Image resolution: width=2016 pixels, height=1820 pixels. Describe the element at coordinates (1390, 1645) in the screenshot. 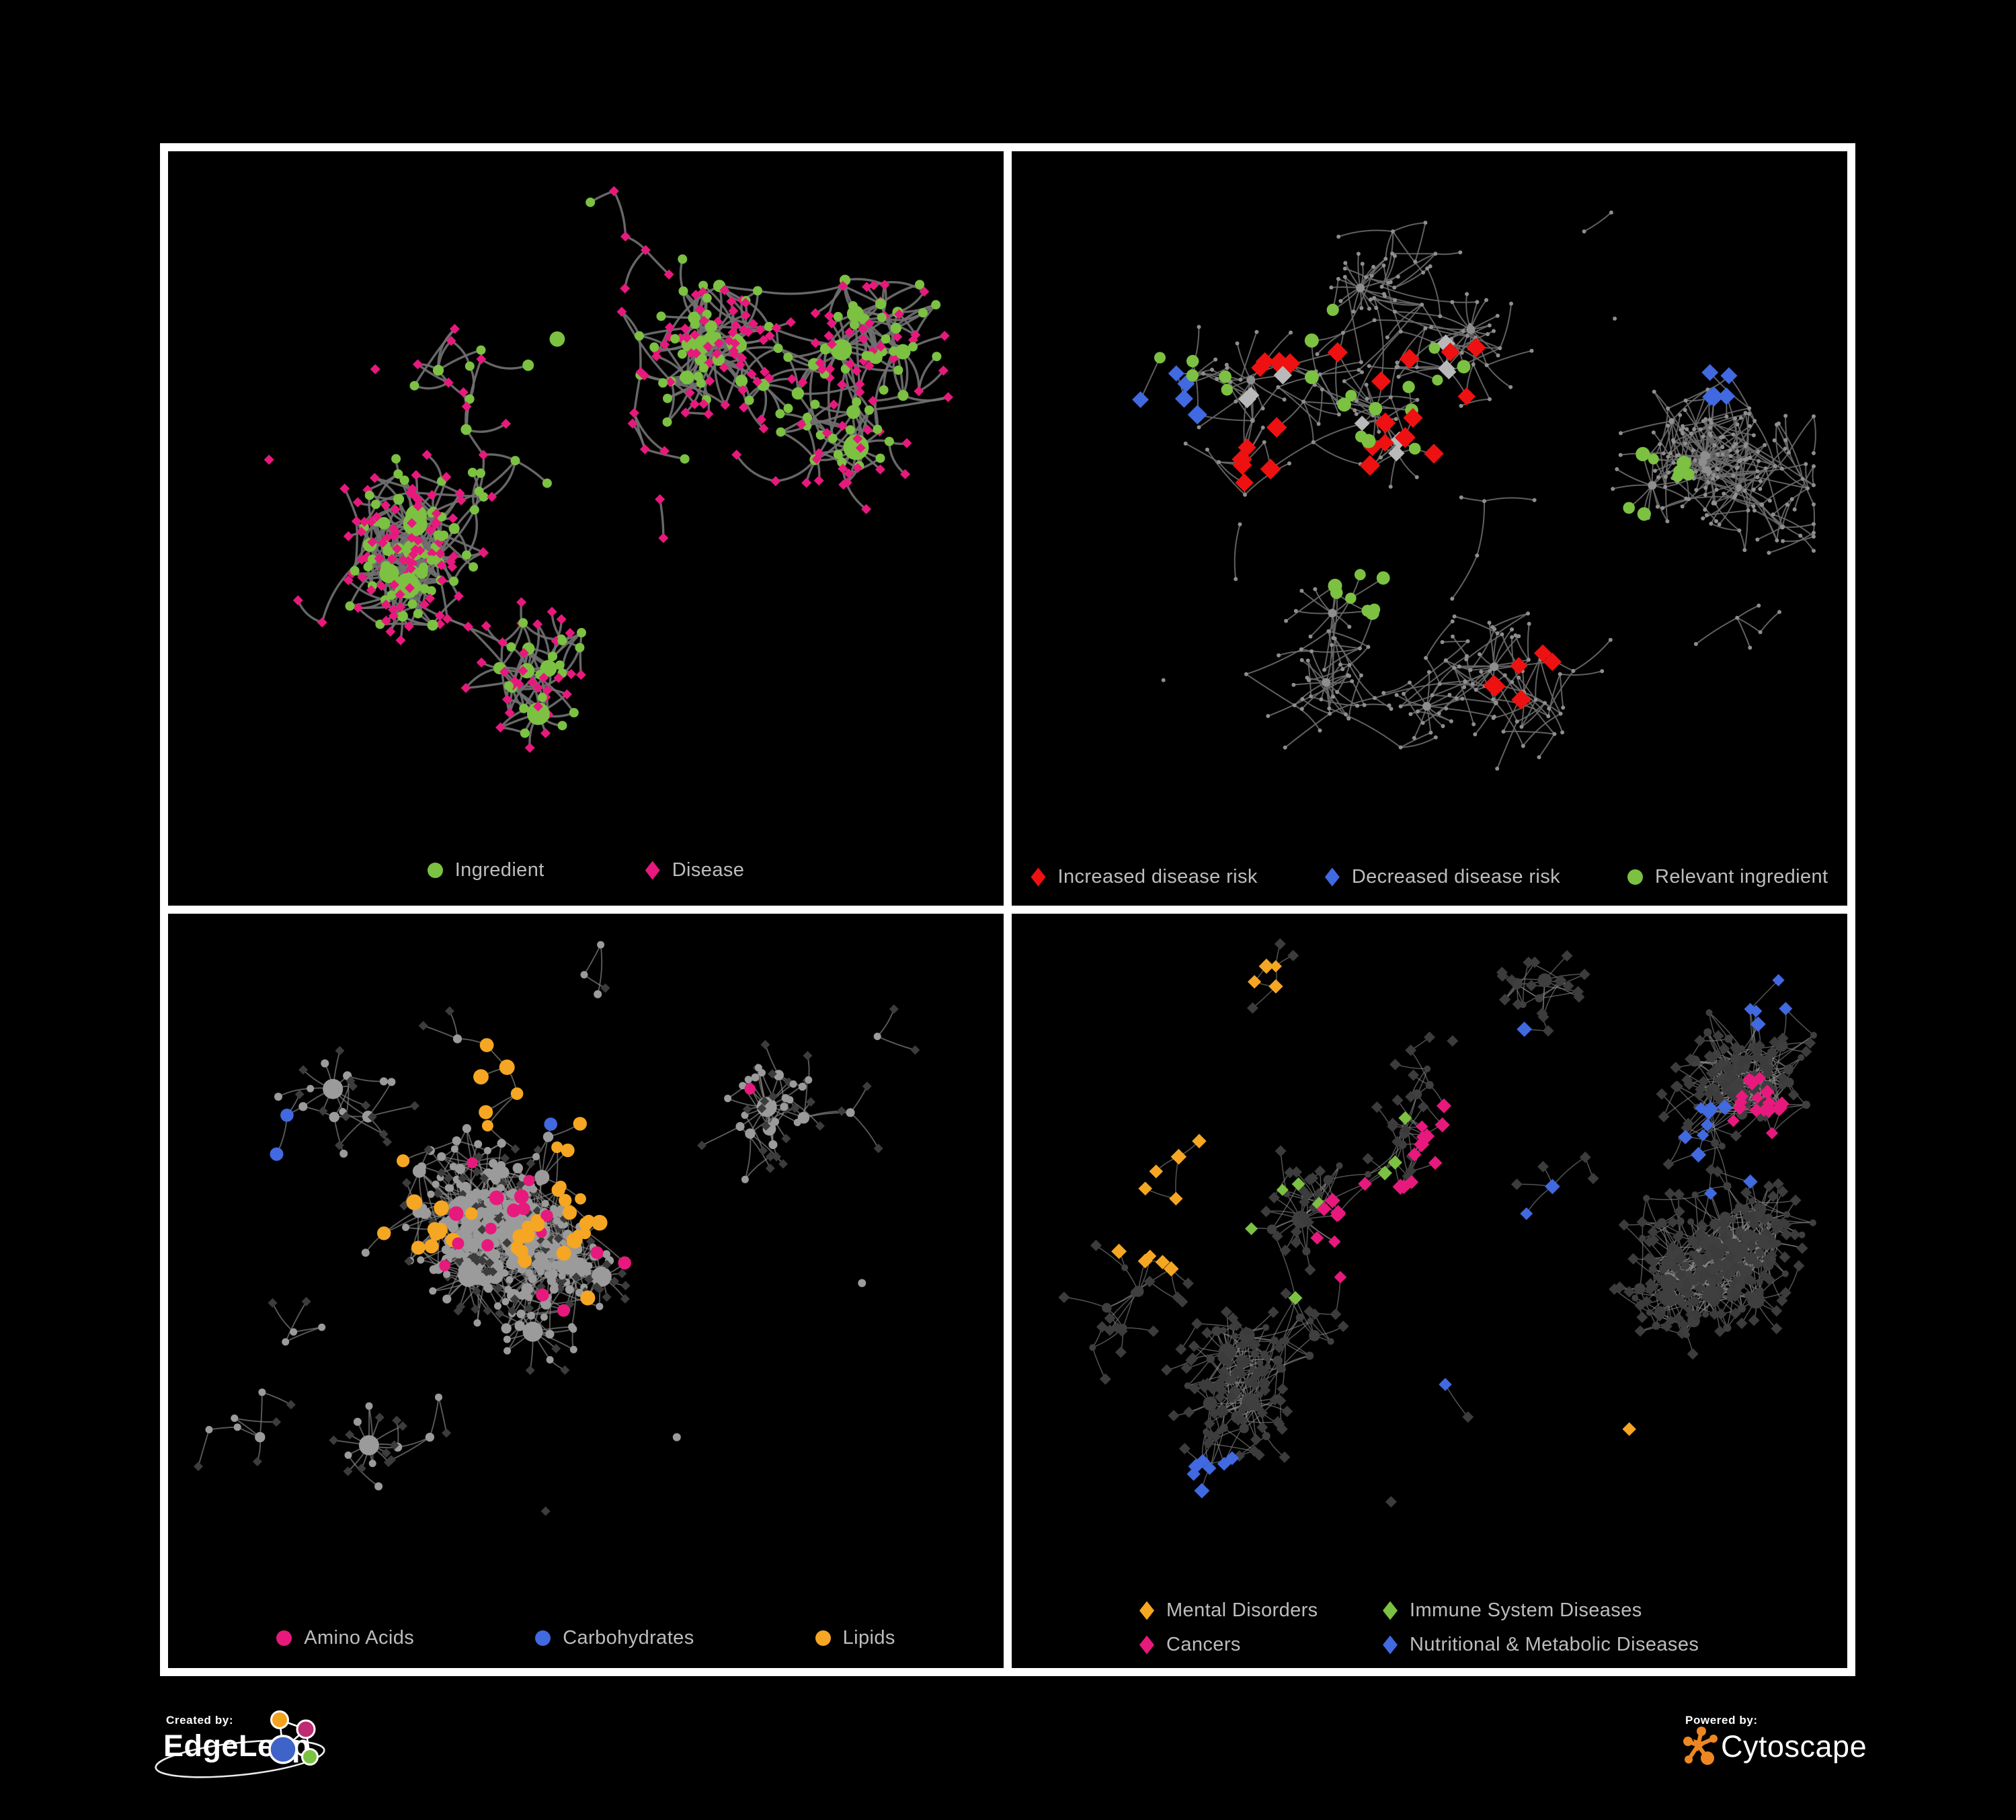

I see `nutritional-metabolic-legend-marker-icon` at that location.